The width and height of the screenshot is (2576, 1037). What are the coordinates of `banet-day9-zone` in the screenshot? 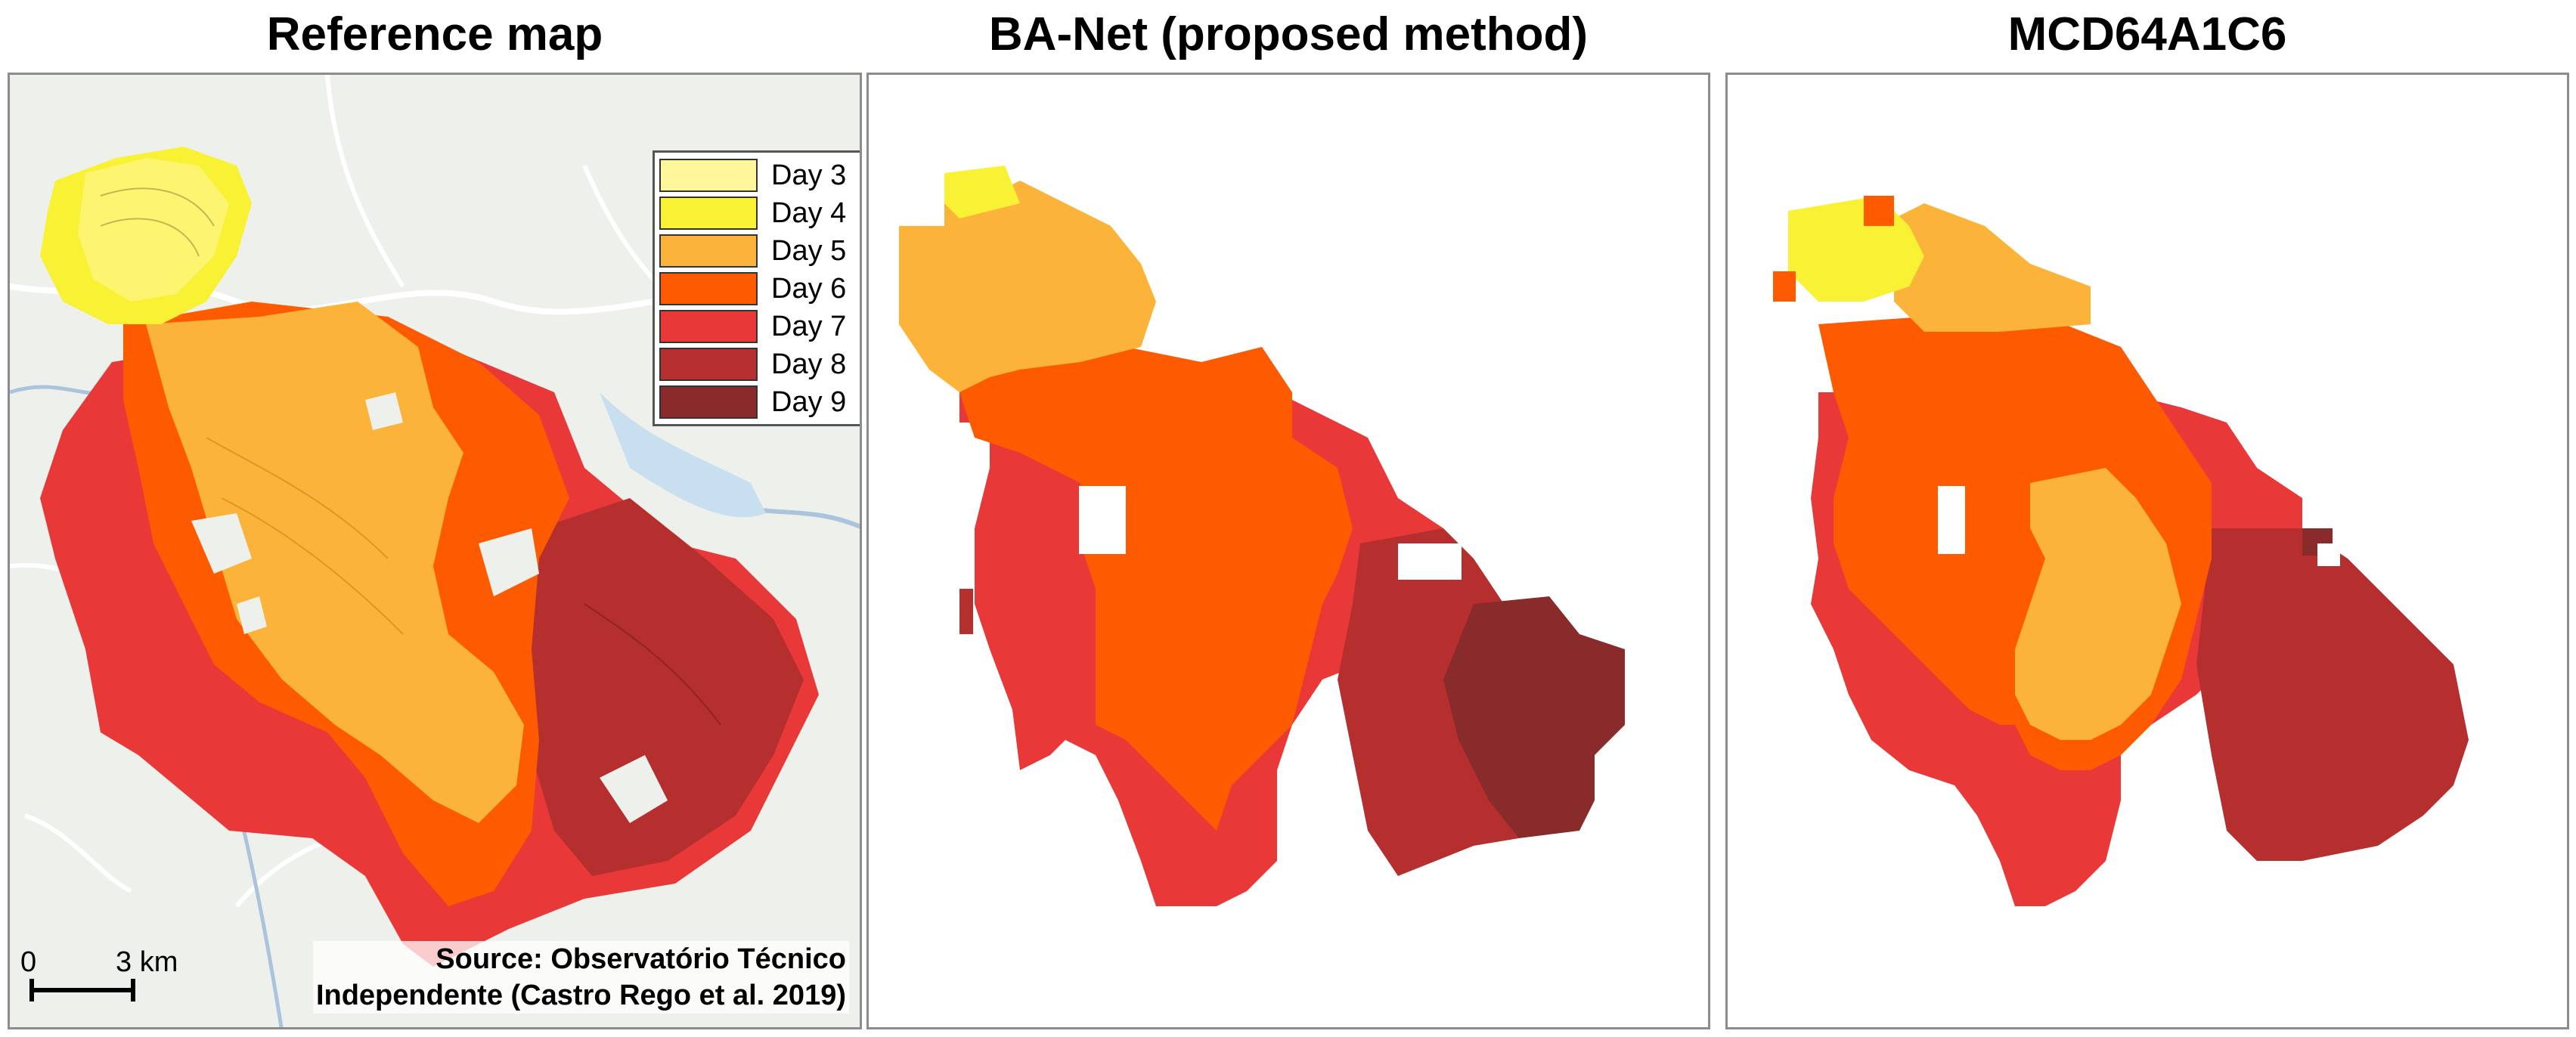 It's located at (1534, 717).